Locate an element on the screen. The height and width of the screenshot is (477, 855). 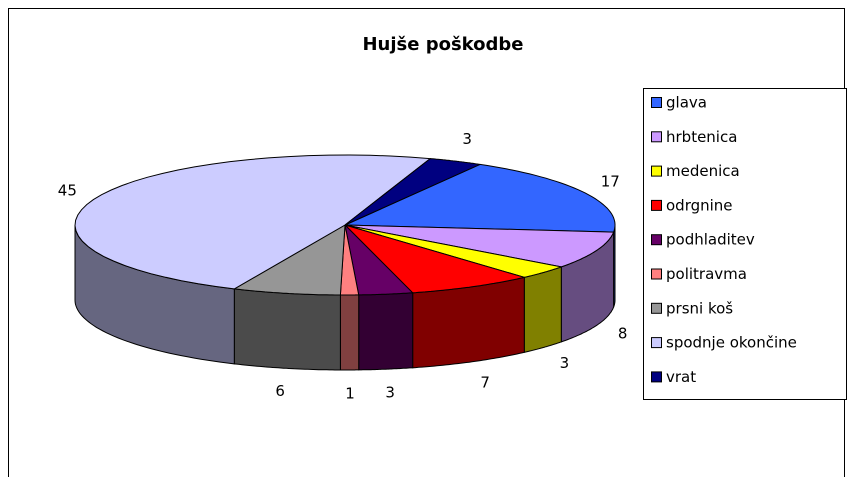
legend-label: vrat is located at coordinates (681, 377).